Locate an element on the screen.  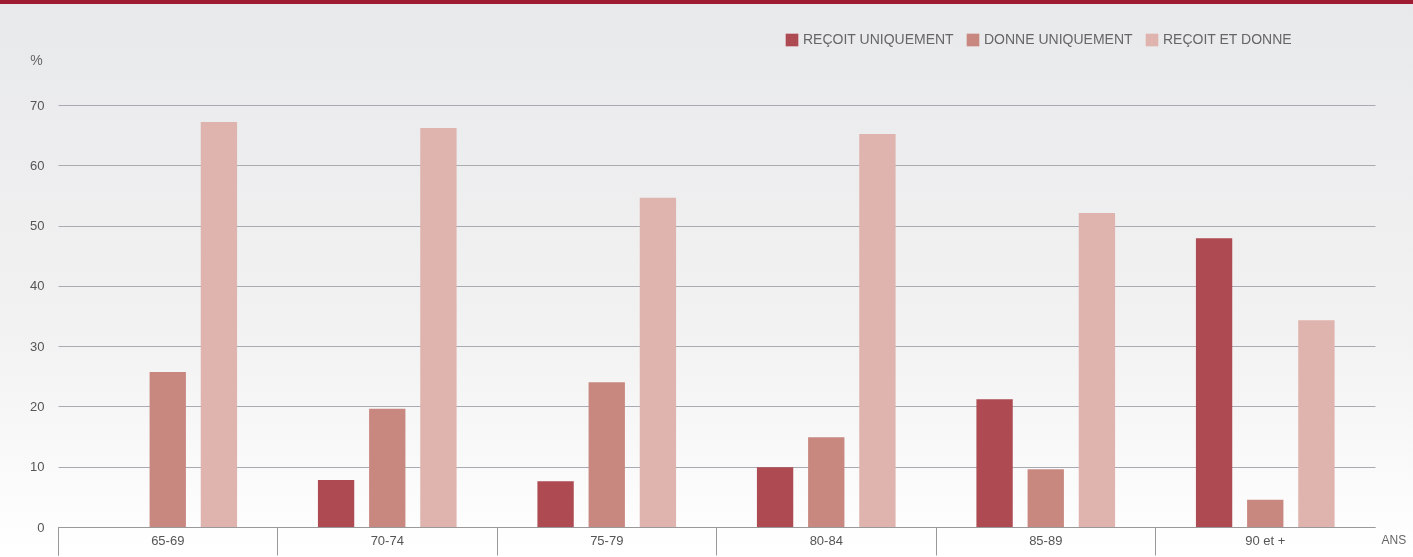
x-tick-label: 90 et + is located at coordinates (1265, 540).